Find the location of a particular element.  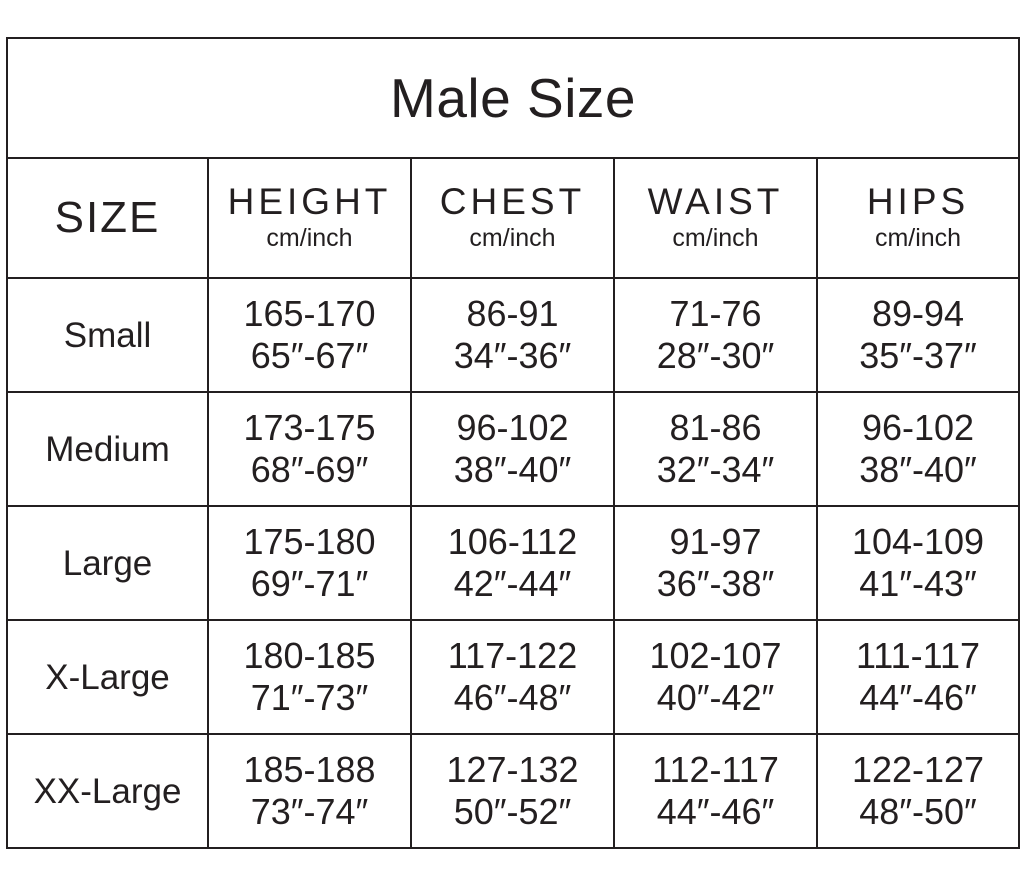

cell-height: 173-175 68″-69″ is located at coordinates (309, 449).